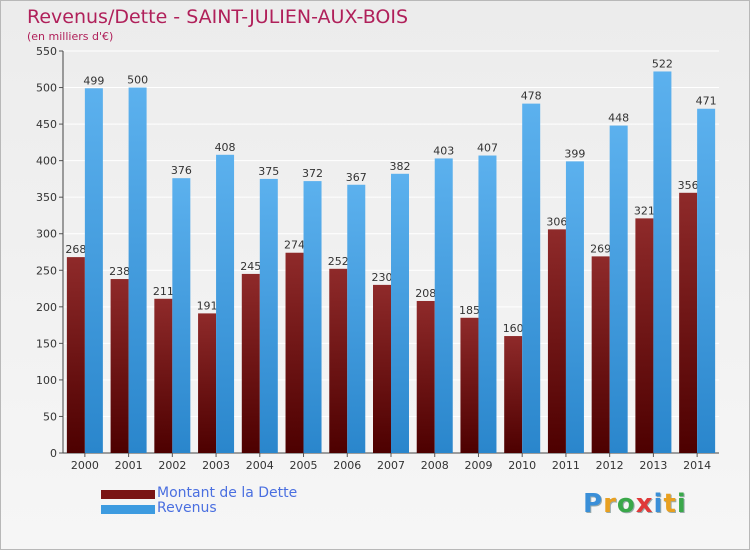 This screenshot has height=550, width=750. I want to click on data-label-revenus: 399, so click(574, 153).